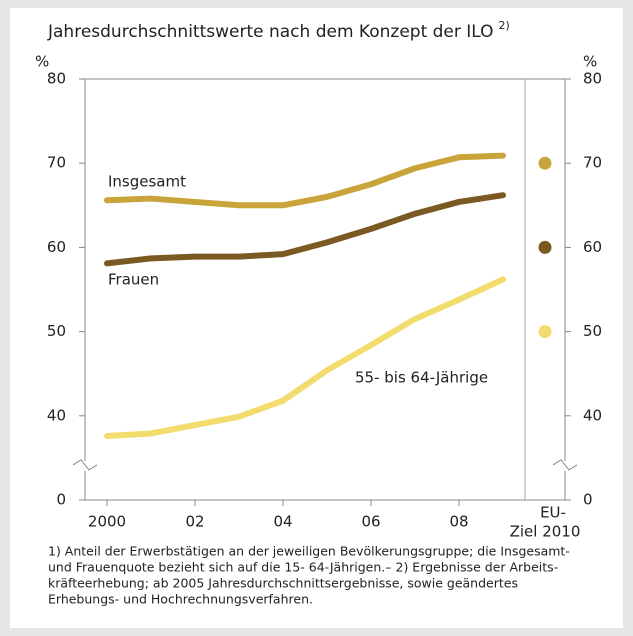  I want to click on y2-tick-label: 60, so click(592, 247).